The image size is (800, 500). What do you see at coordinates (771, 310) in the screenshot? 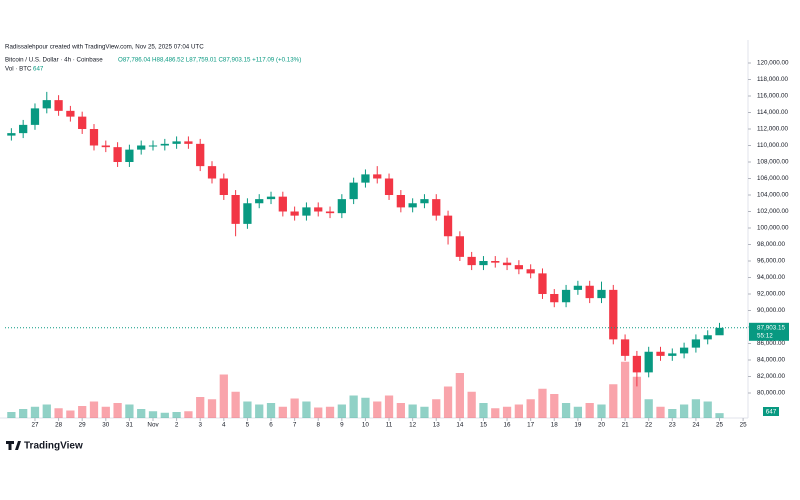
I see `y-tick-label: 90,000.00` at bounding box center [771, 310].